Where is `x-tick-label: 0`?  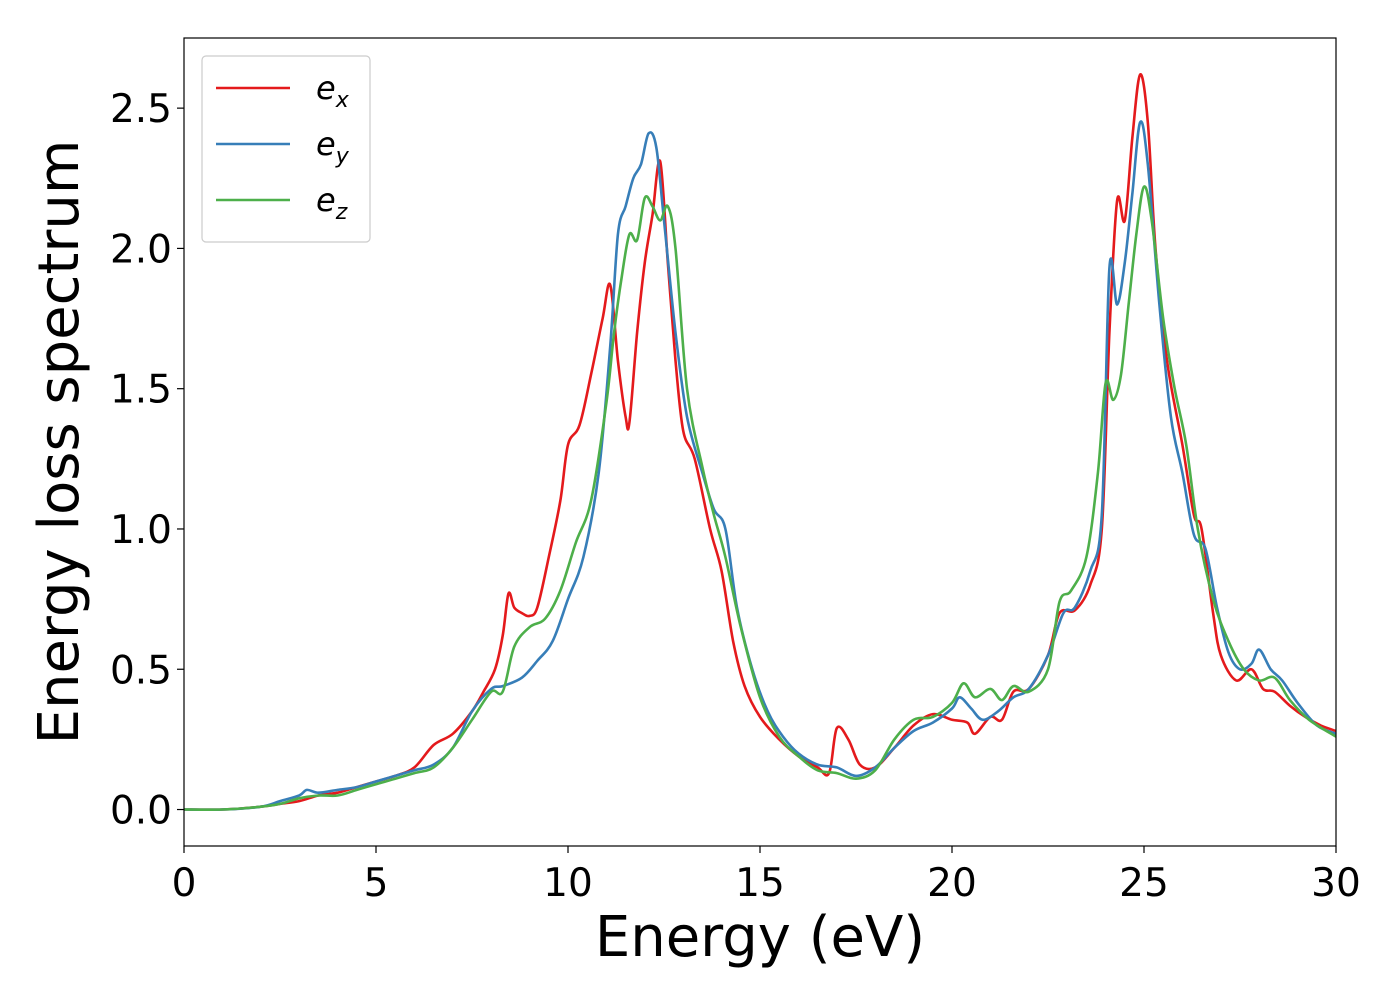
x-tick-label: 0 is located at coordinates (184, 883).